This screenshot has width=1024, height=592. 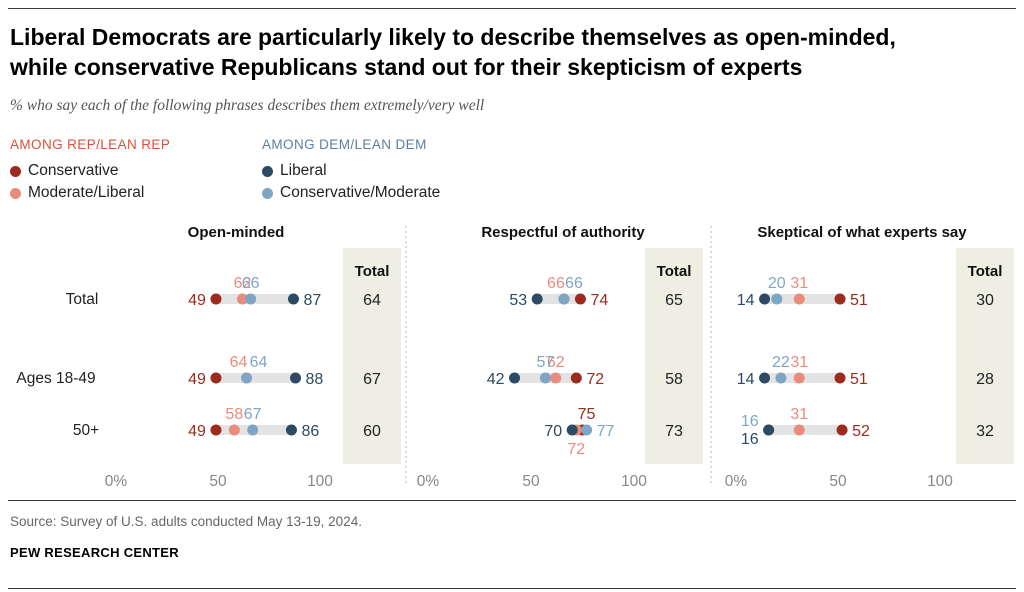 I want to click on legend-conservative-dot-icon, so click(x=15, y=171).